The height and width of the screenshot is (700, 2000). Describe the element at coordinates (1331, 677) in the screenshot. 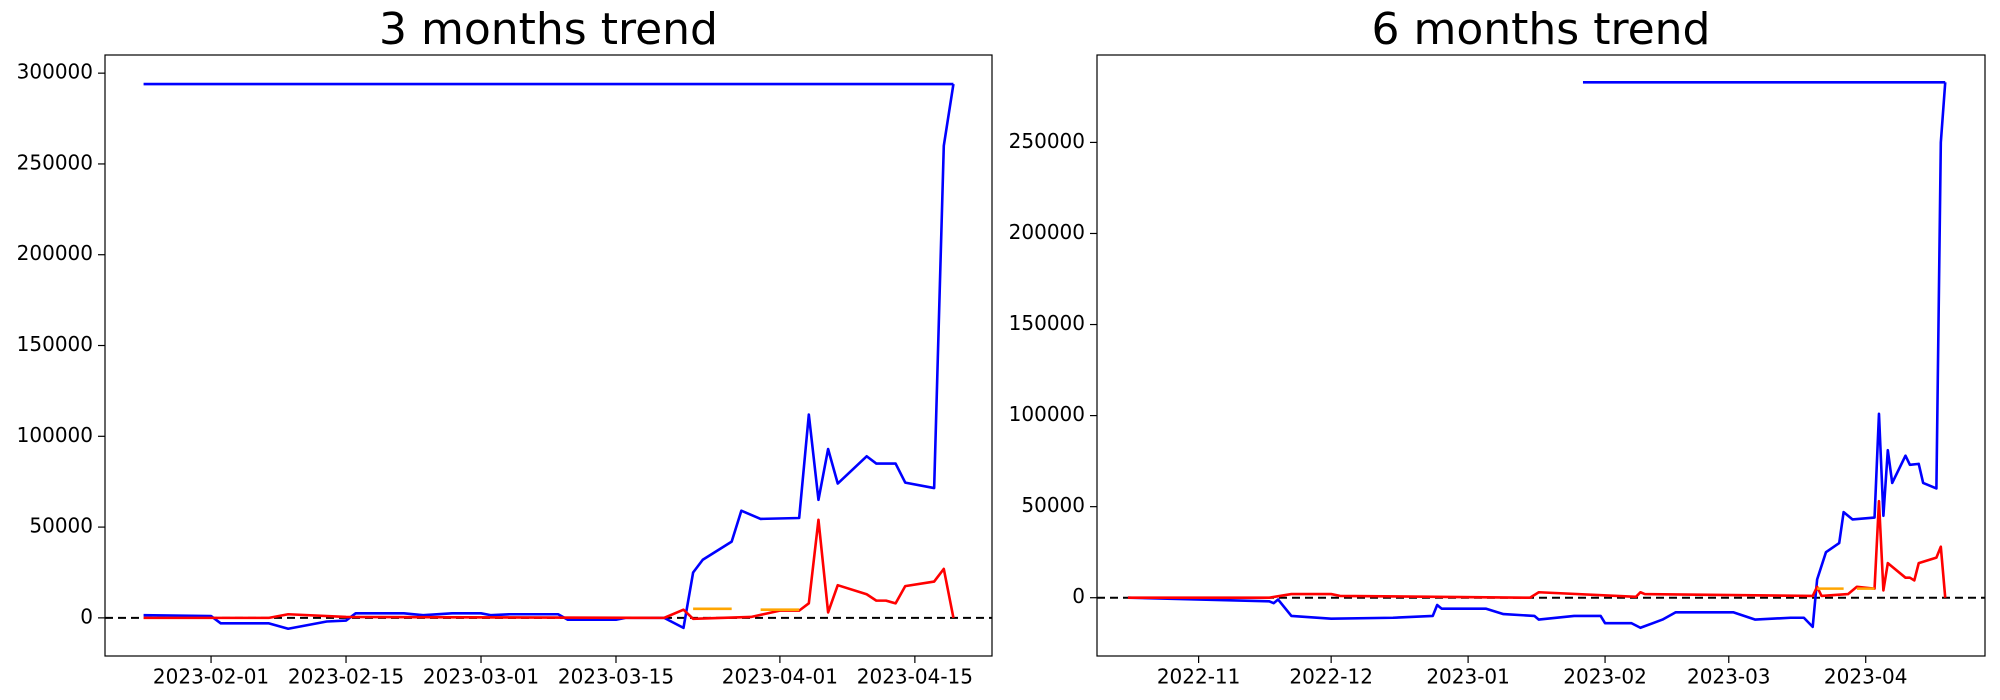

I see `x-tick-label: 2022-12` at that location.